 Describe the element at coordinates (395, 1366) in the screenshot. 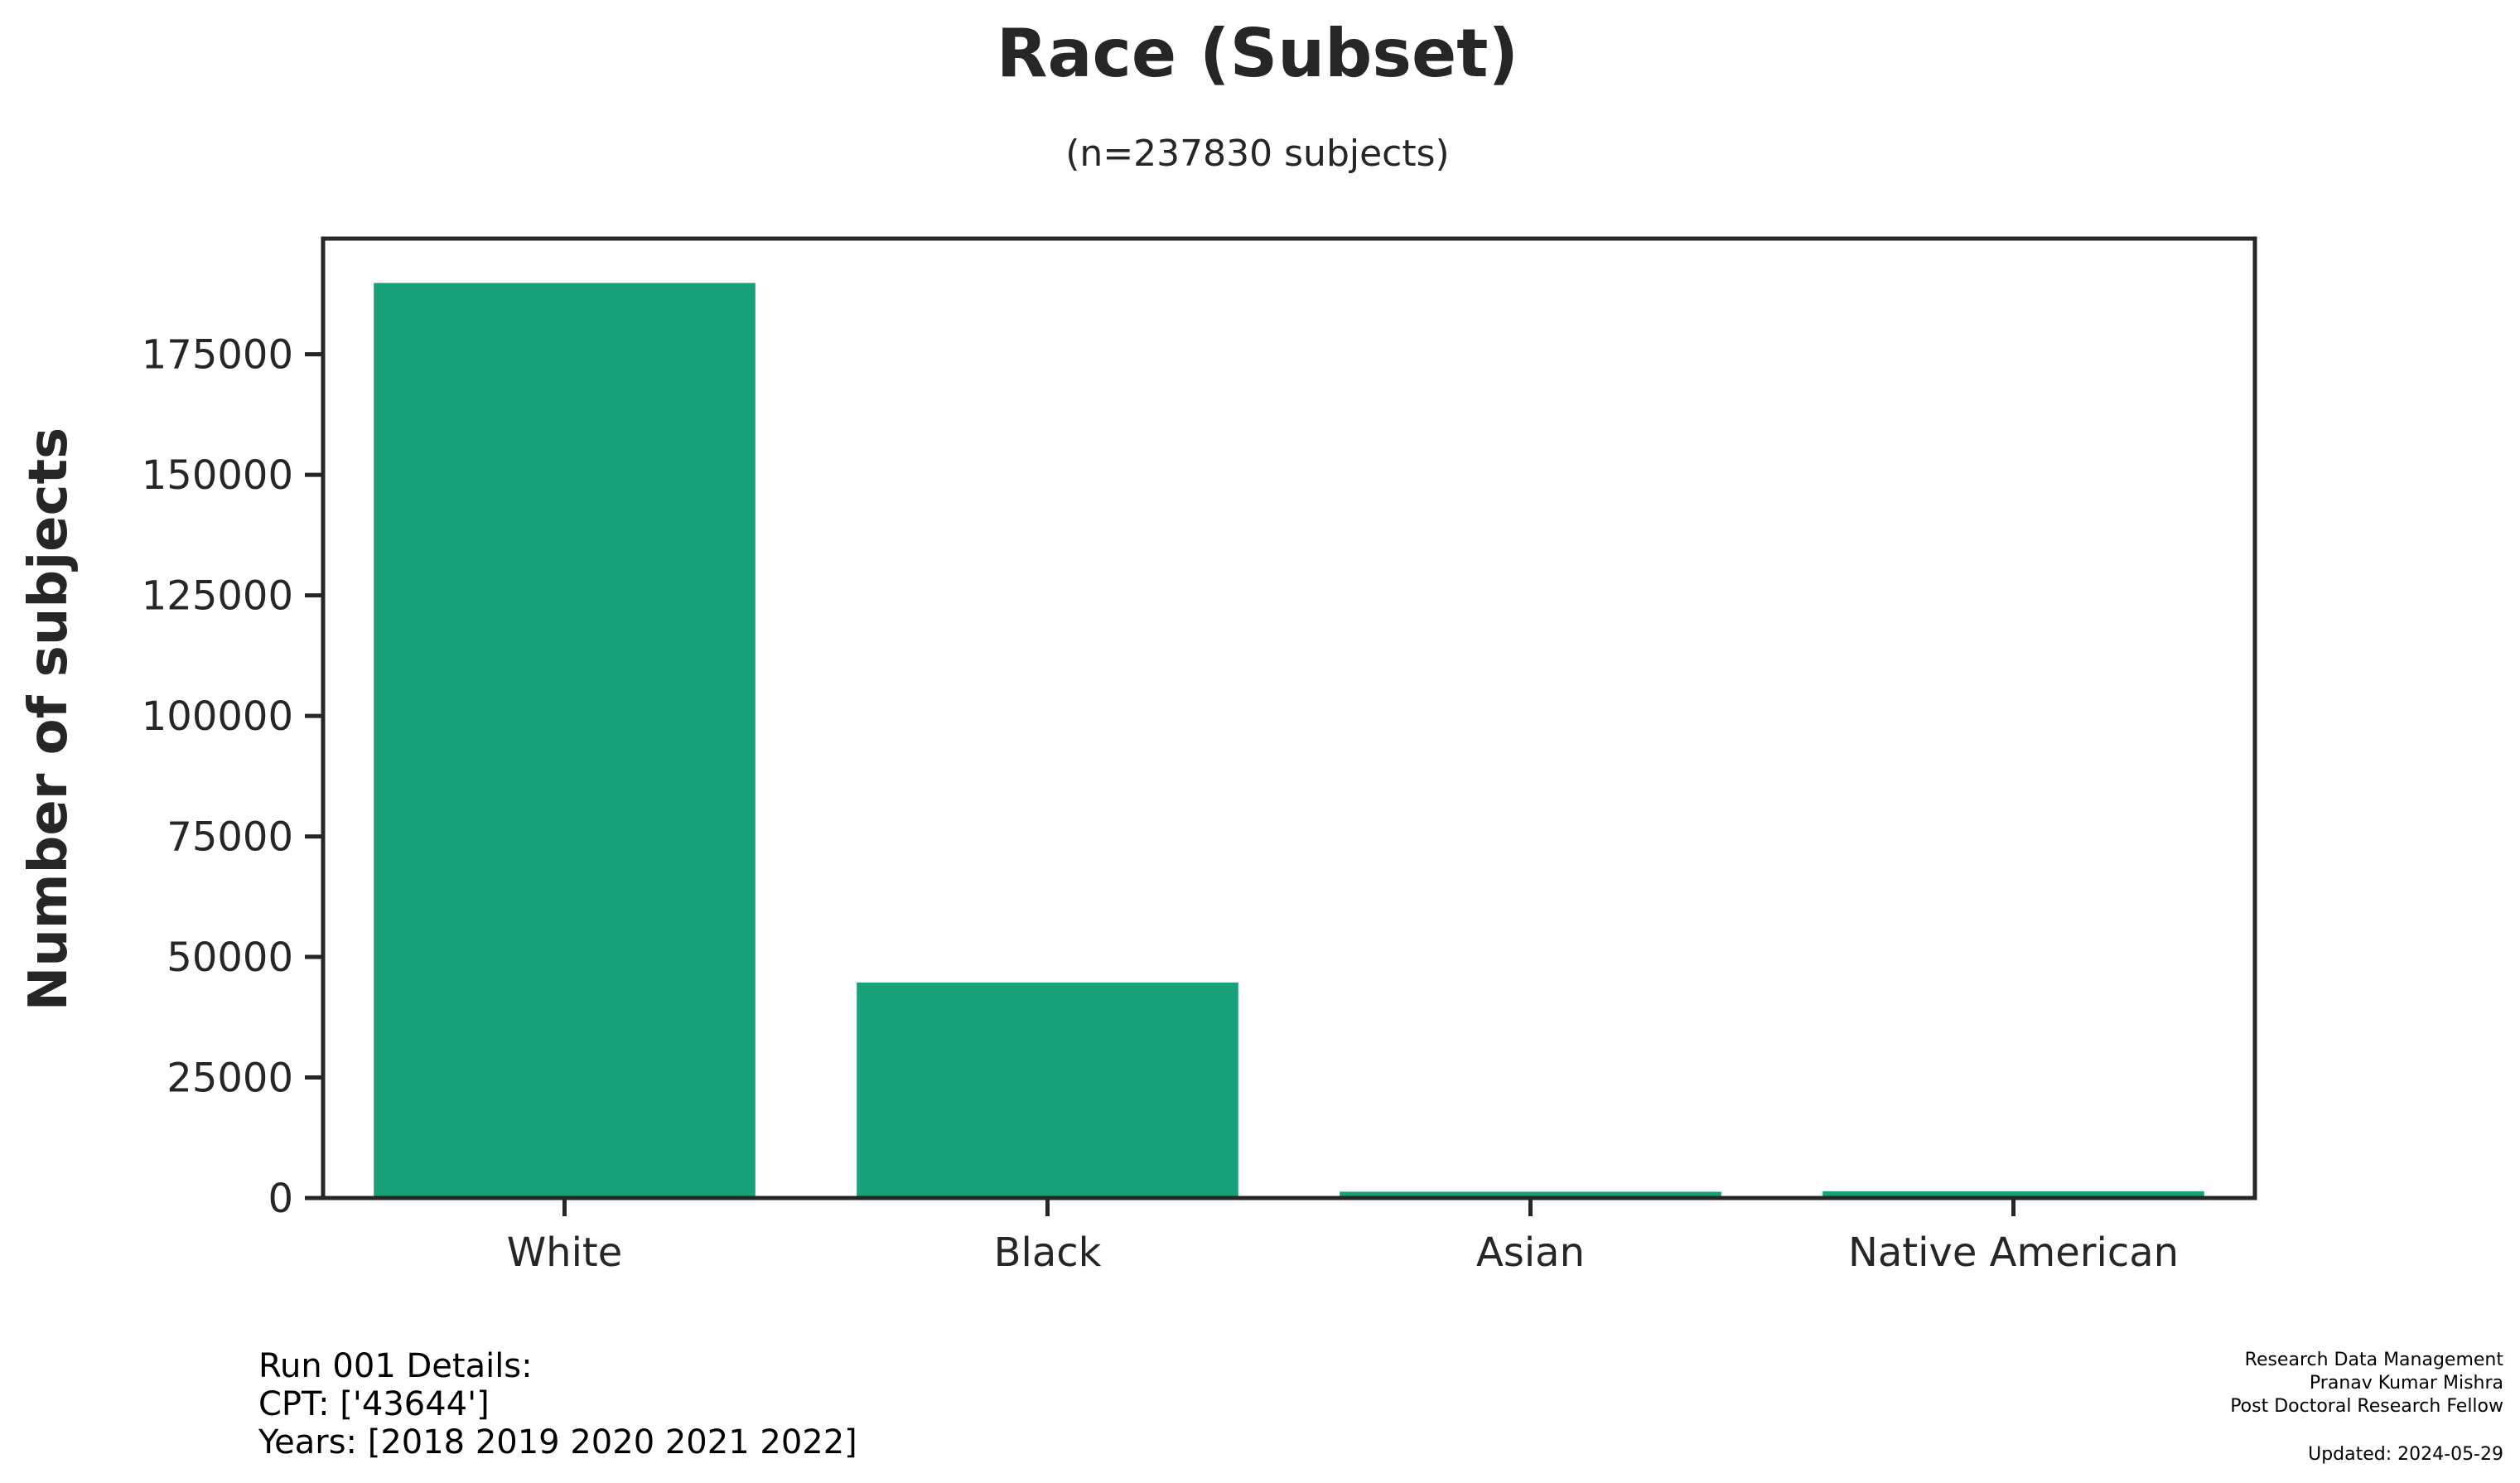

I see `footer-run-details: Run 001 Details:` at that location.